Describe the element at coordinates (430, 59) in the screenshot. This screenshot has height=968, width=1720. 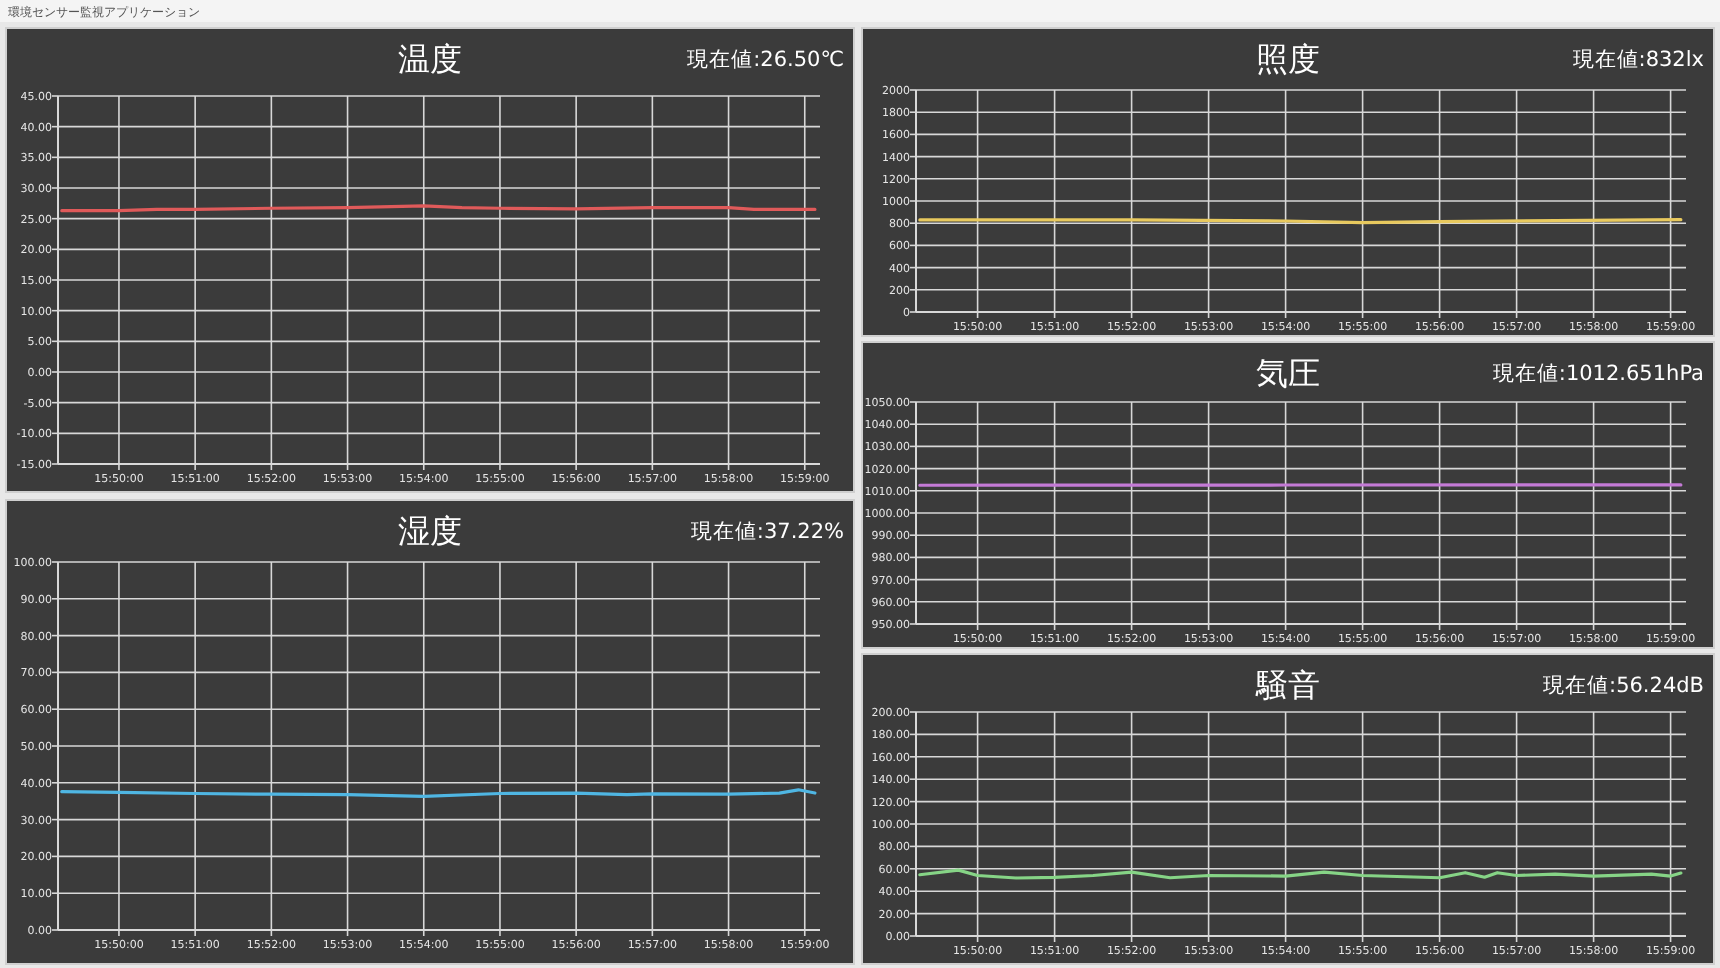
I see `chart-title: 温度` at that location.